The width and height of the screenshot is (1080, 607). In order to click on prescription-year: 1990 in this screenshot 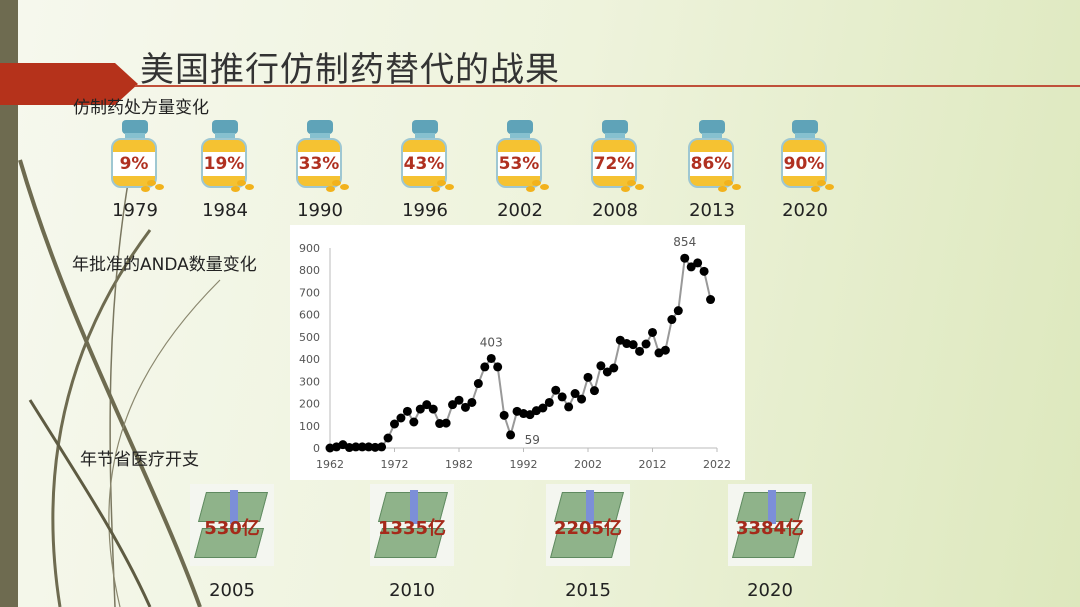, I will do `click(320, 210)`.